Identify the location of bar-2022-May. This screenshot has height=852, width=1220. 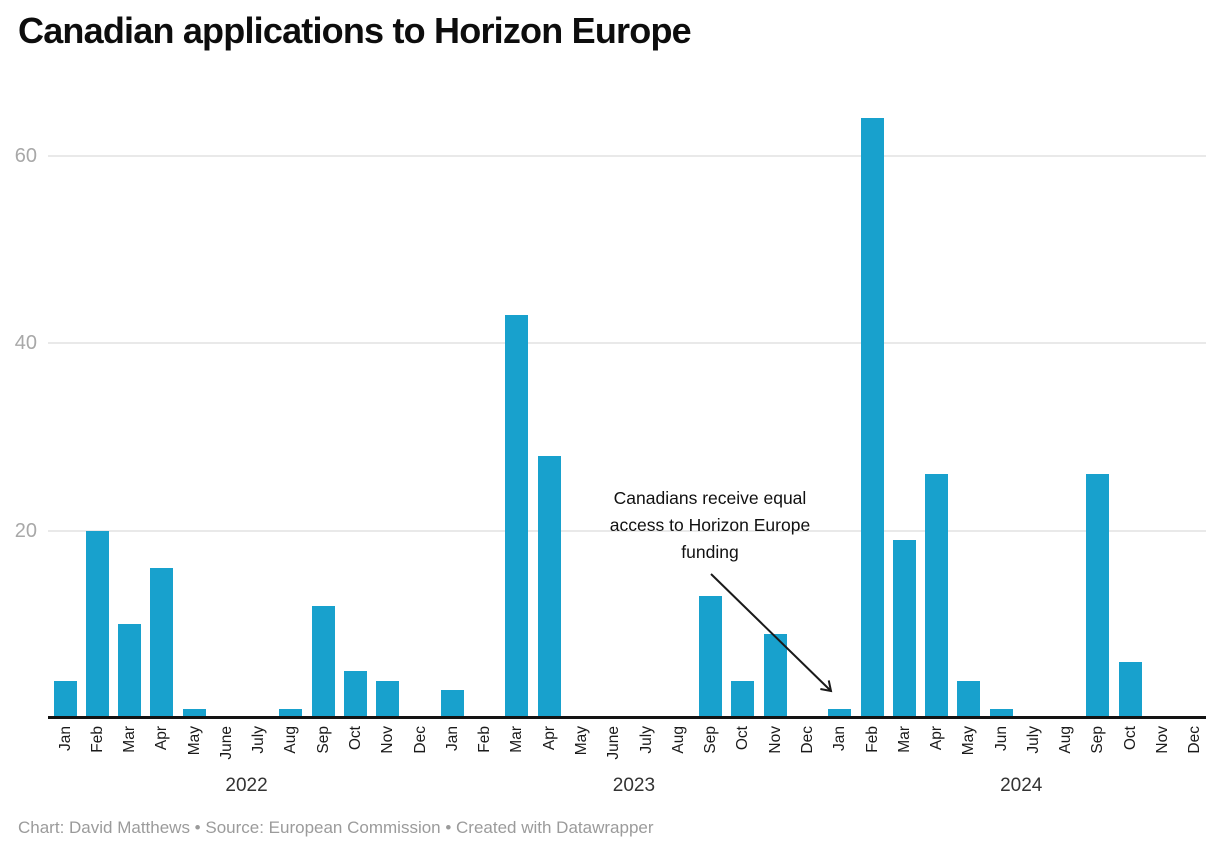
(194, 713).